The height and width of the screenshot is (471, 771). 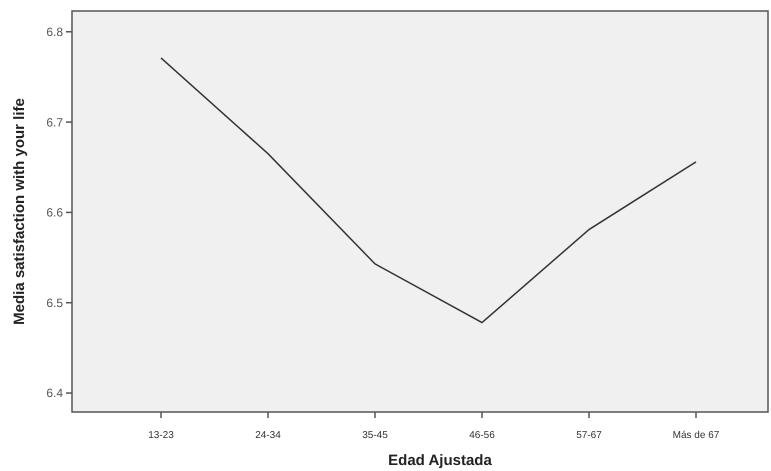 I want to click on y-tick-label: 6.6, so click(x=55, y=213).